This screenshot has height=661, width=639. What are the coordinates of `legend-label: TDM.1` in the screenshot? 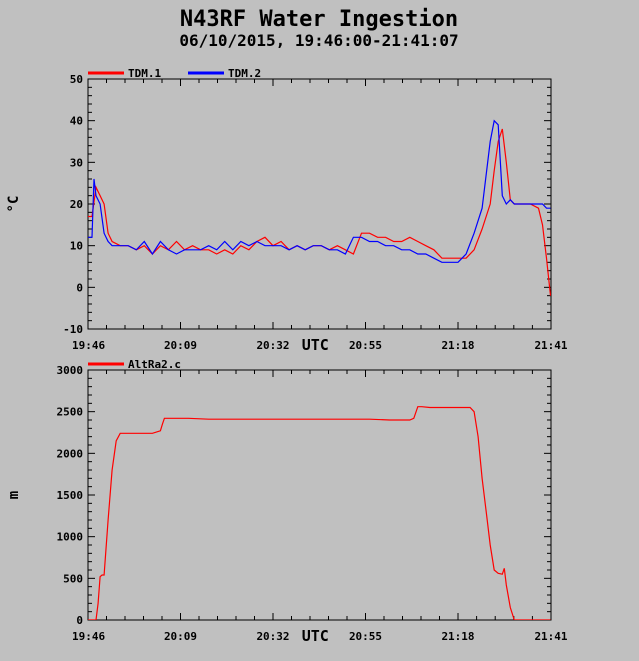 It's located at (144, 73).